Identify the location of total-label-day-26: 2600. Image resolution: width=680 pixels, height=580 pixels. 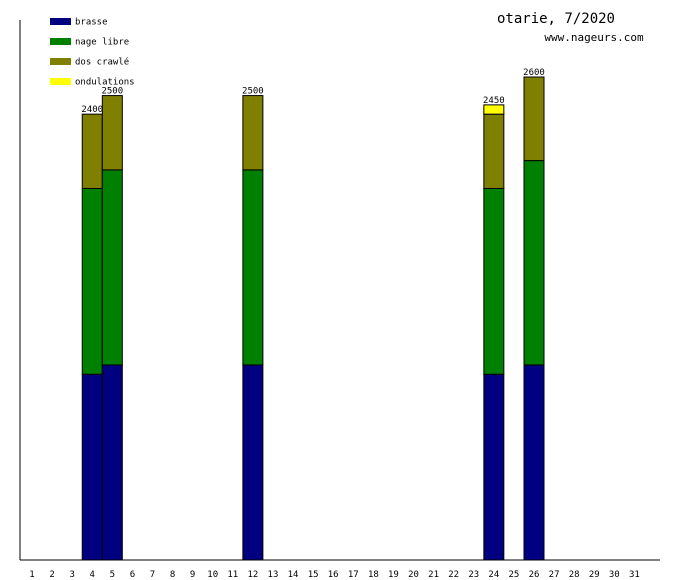
(534, 73).